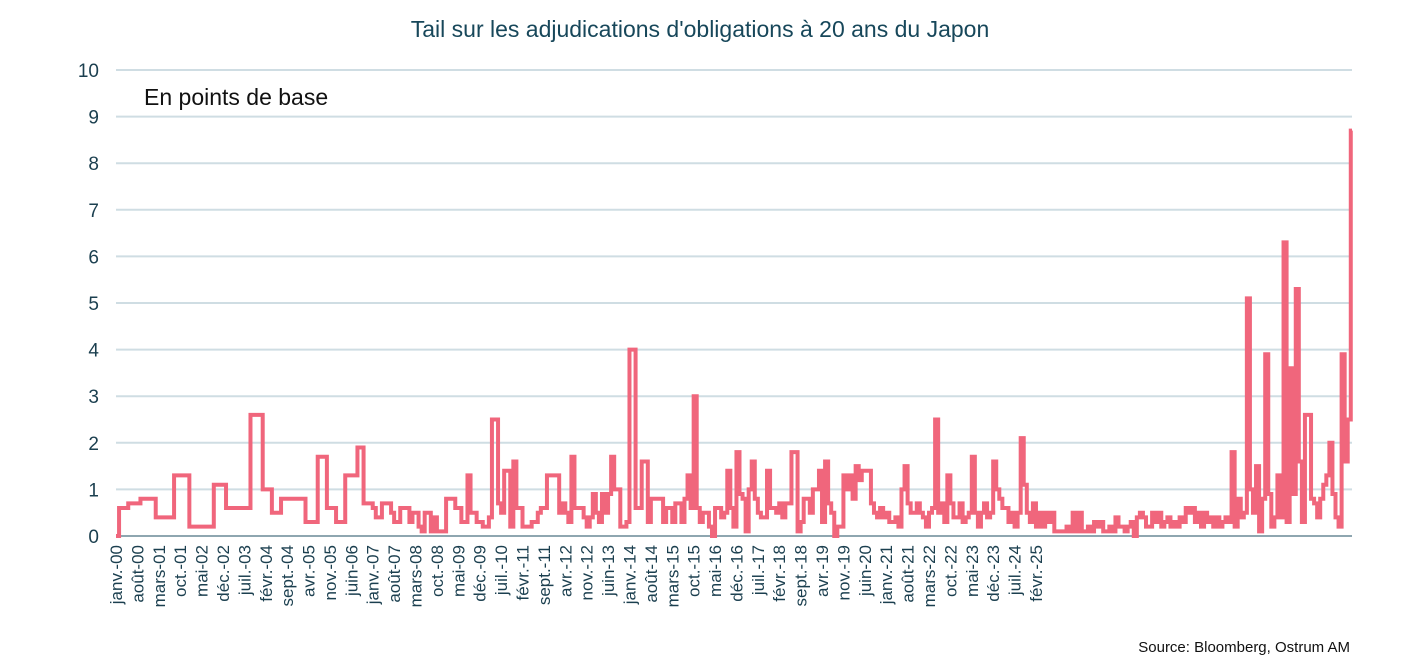  What do you see at coordinates (93, 118) in the screenshot?
I see `y-tick-label: 9` at bounding box center [93, 118].